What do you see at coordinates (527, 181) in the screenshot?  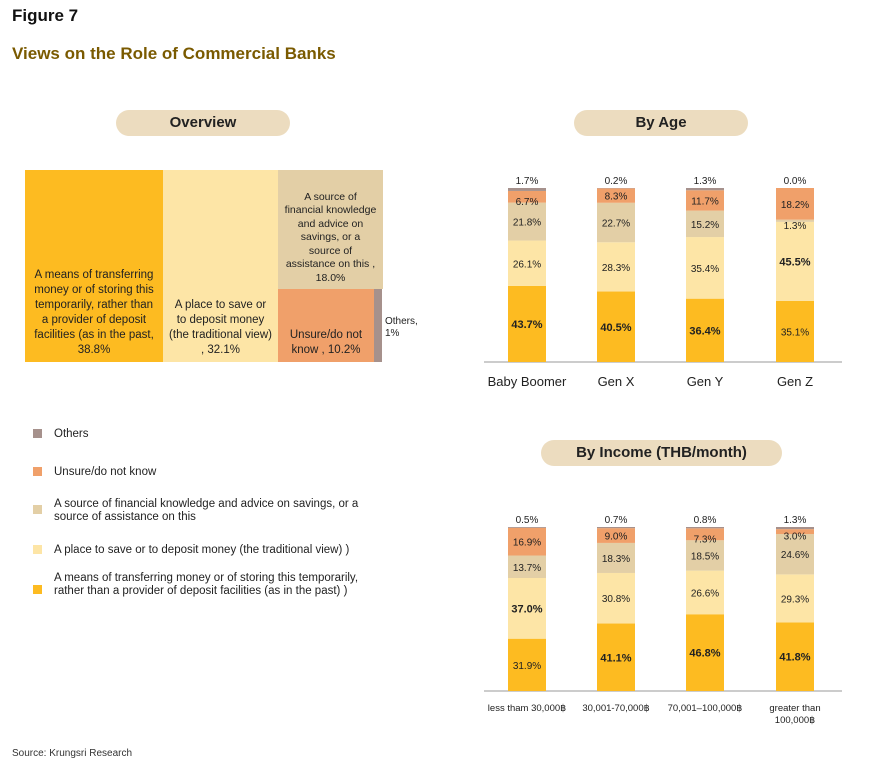 I see `by-age-data-label-others-0: 1.7%` at bounding box center [527, 181].